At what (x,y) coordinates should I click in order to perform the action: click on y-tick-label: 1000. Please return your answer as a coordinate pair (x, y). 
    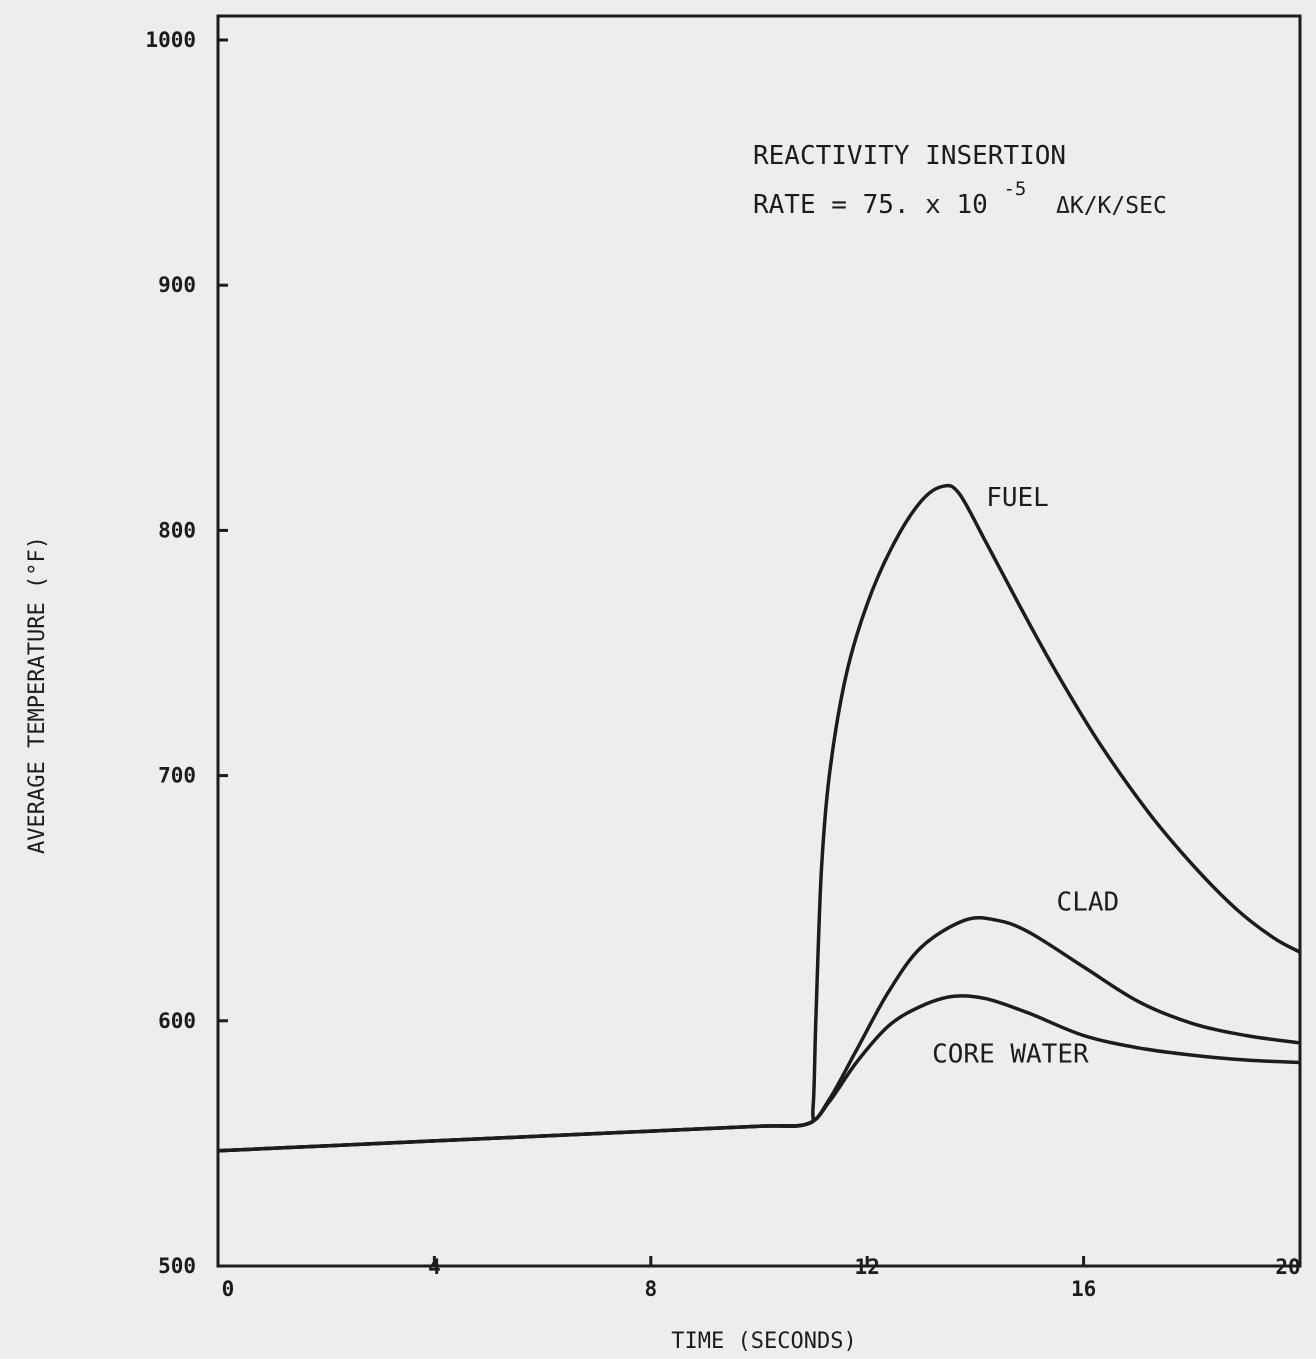
    Looking at the image, I should click on (170, 40).